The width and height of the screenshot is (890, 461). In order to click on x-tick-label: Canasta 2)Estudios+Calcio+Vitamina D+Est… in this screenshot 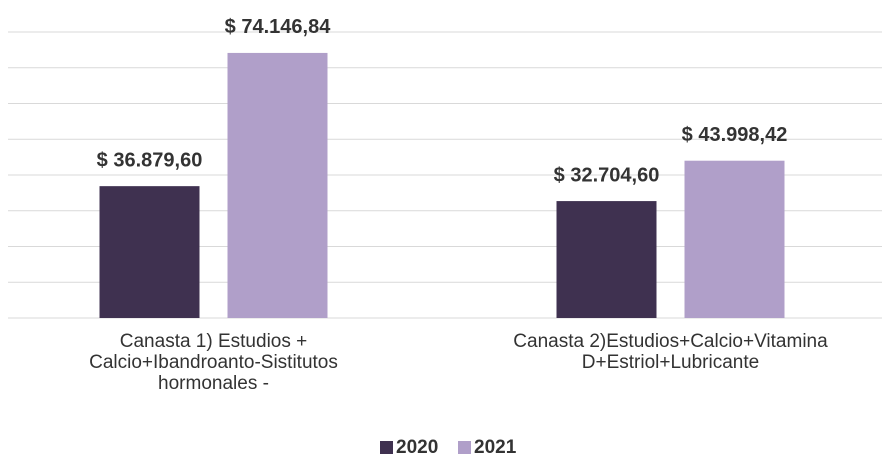, I will do `click(670, 352)`.